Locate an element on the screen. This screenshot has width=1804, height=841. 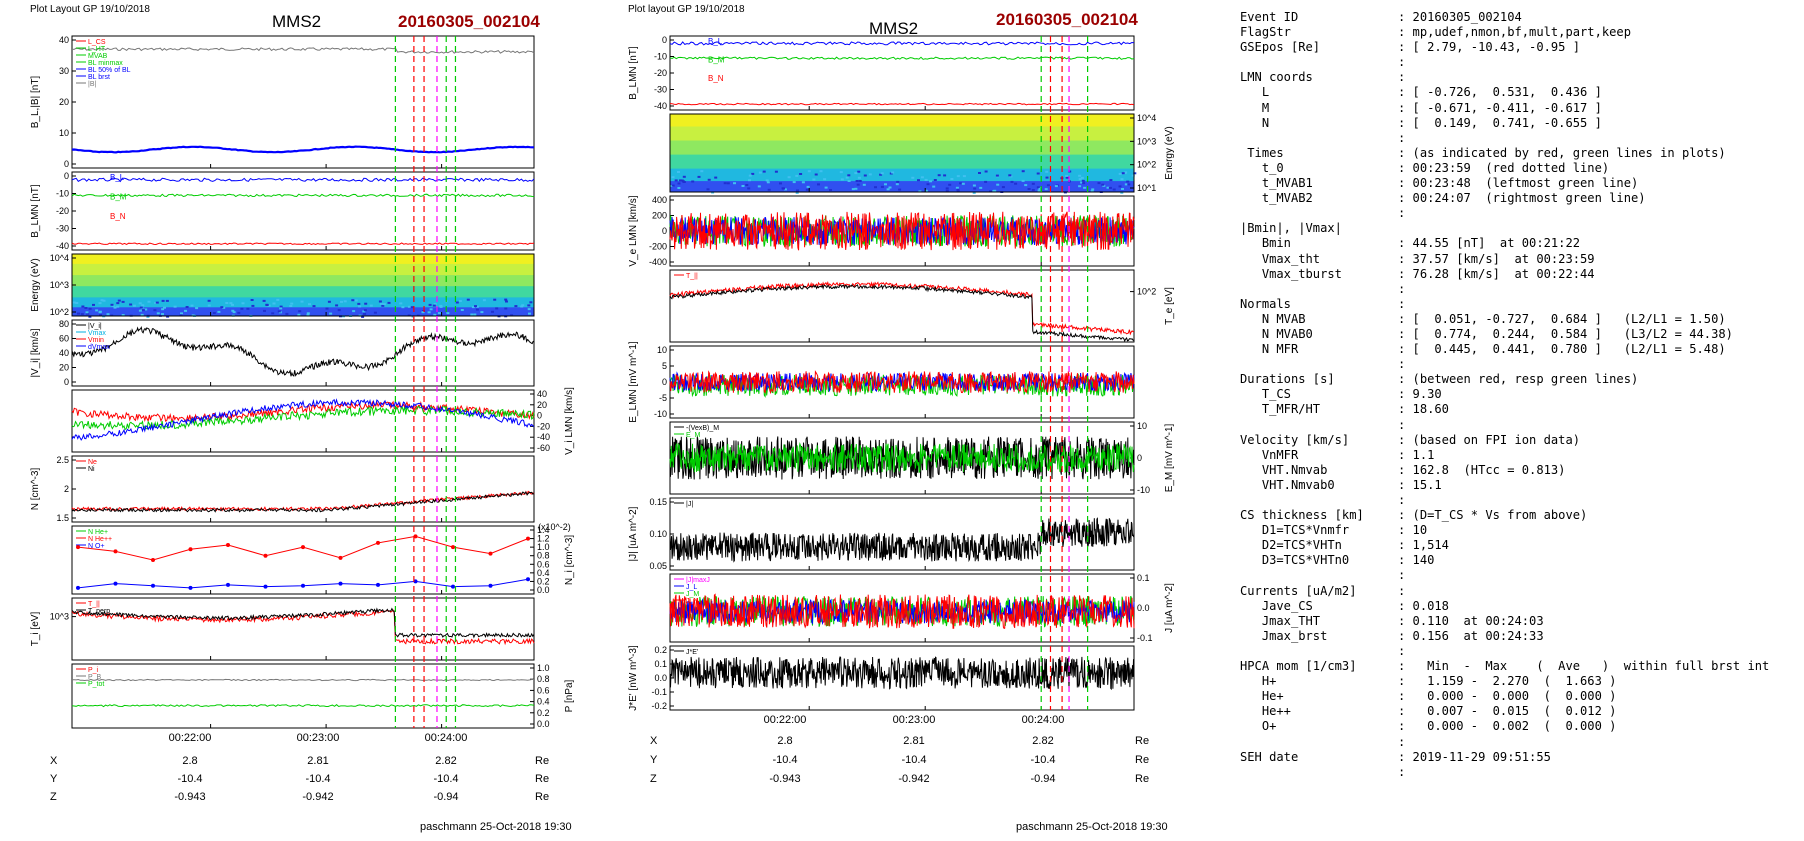
left-pos-z-3: -0.94 is located at coordinates (445, 797).